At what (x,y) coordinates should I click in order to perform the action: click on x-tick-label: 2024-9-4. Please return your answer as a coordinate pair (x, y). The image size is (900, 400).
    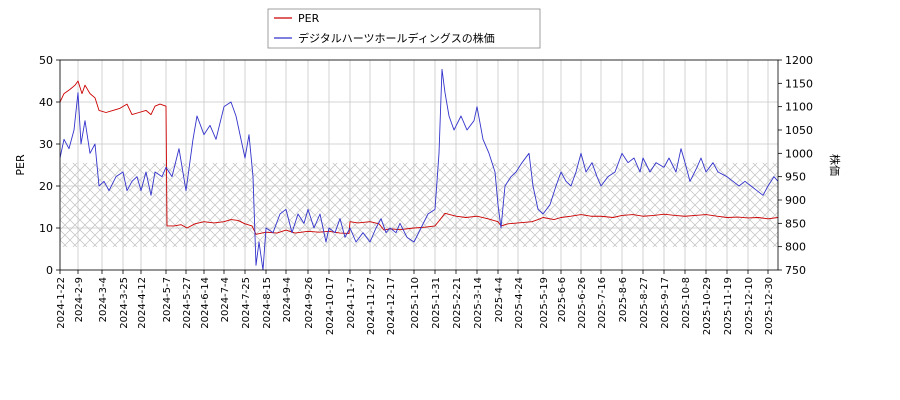
    Looking at the image, I should click on (287, 299).